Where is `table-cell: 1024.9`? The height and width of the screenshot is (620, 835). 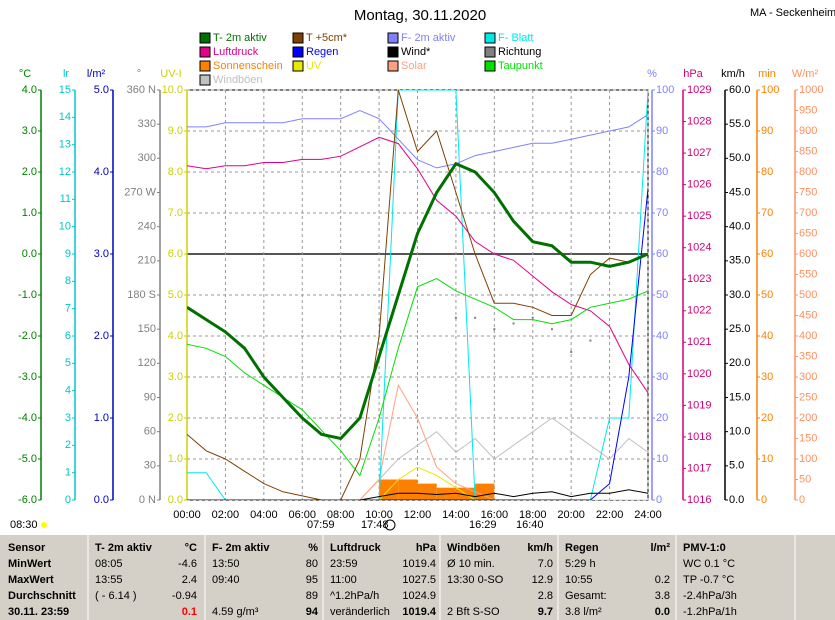
table-cell: 1024.9 is located at coordinates (419, 596).